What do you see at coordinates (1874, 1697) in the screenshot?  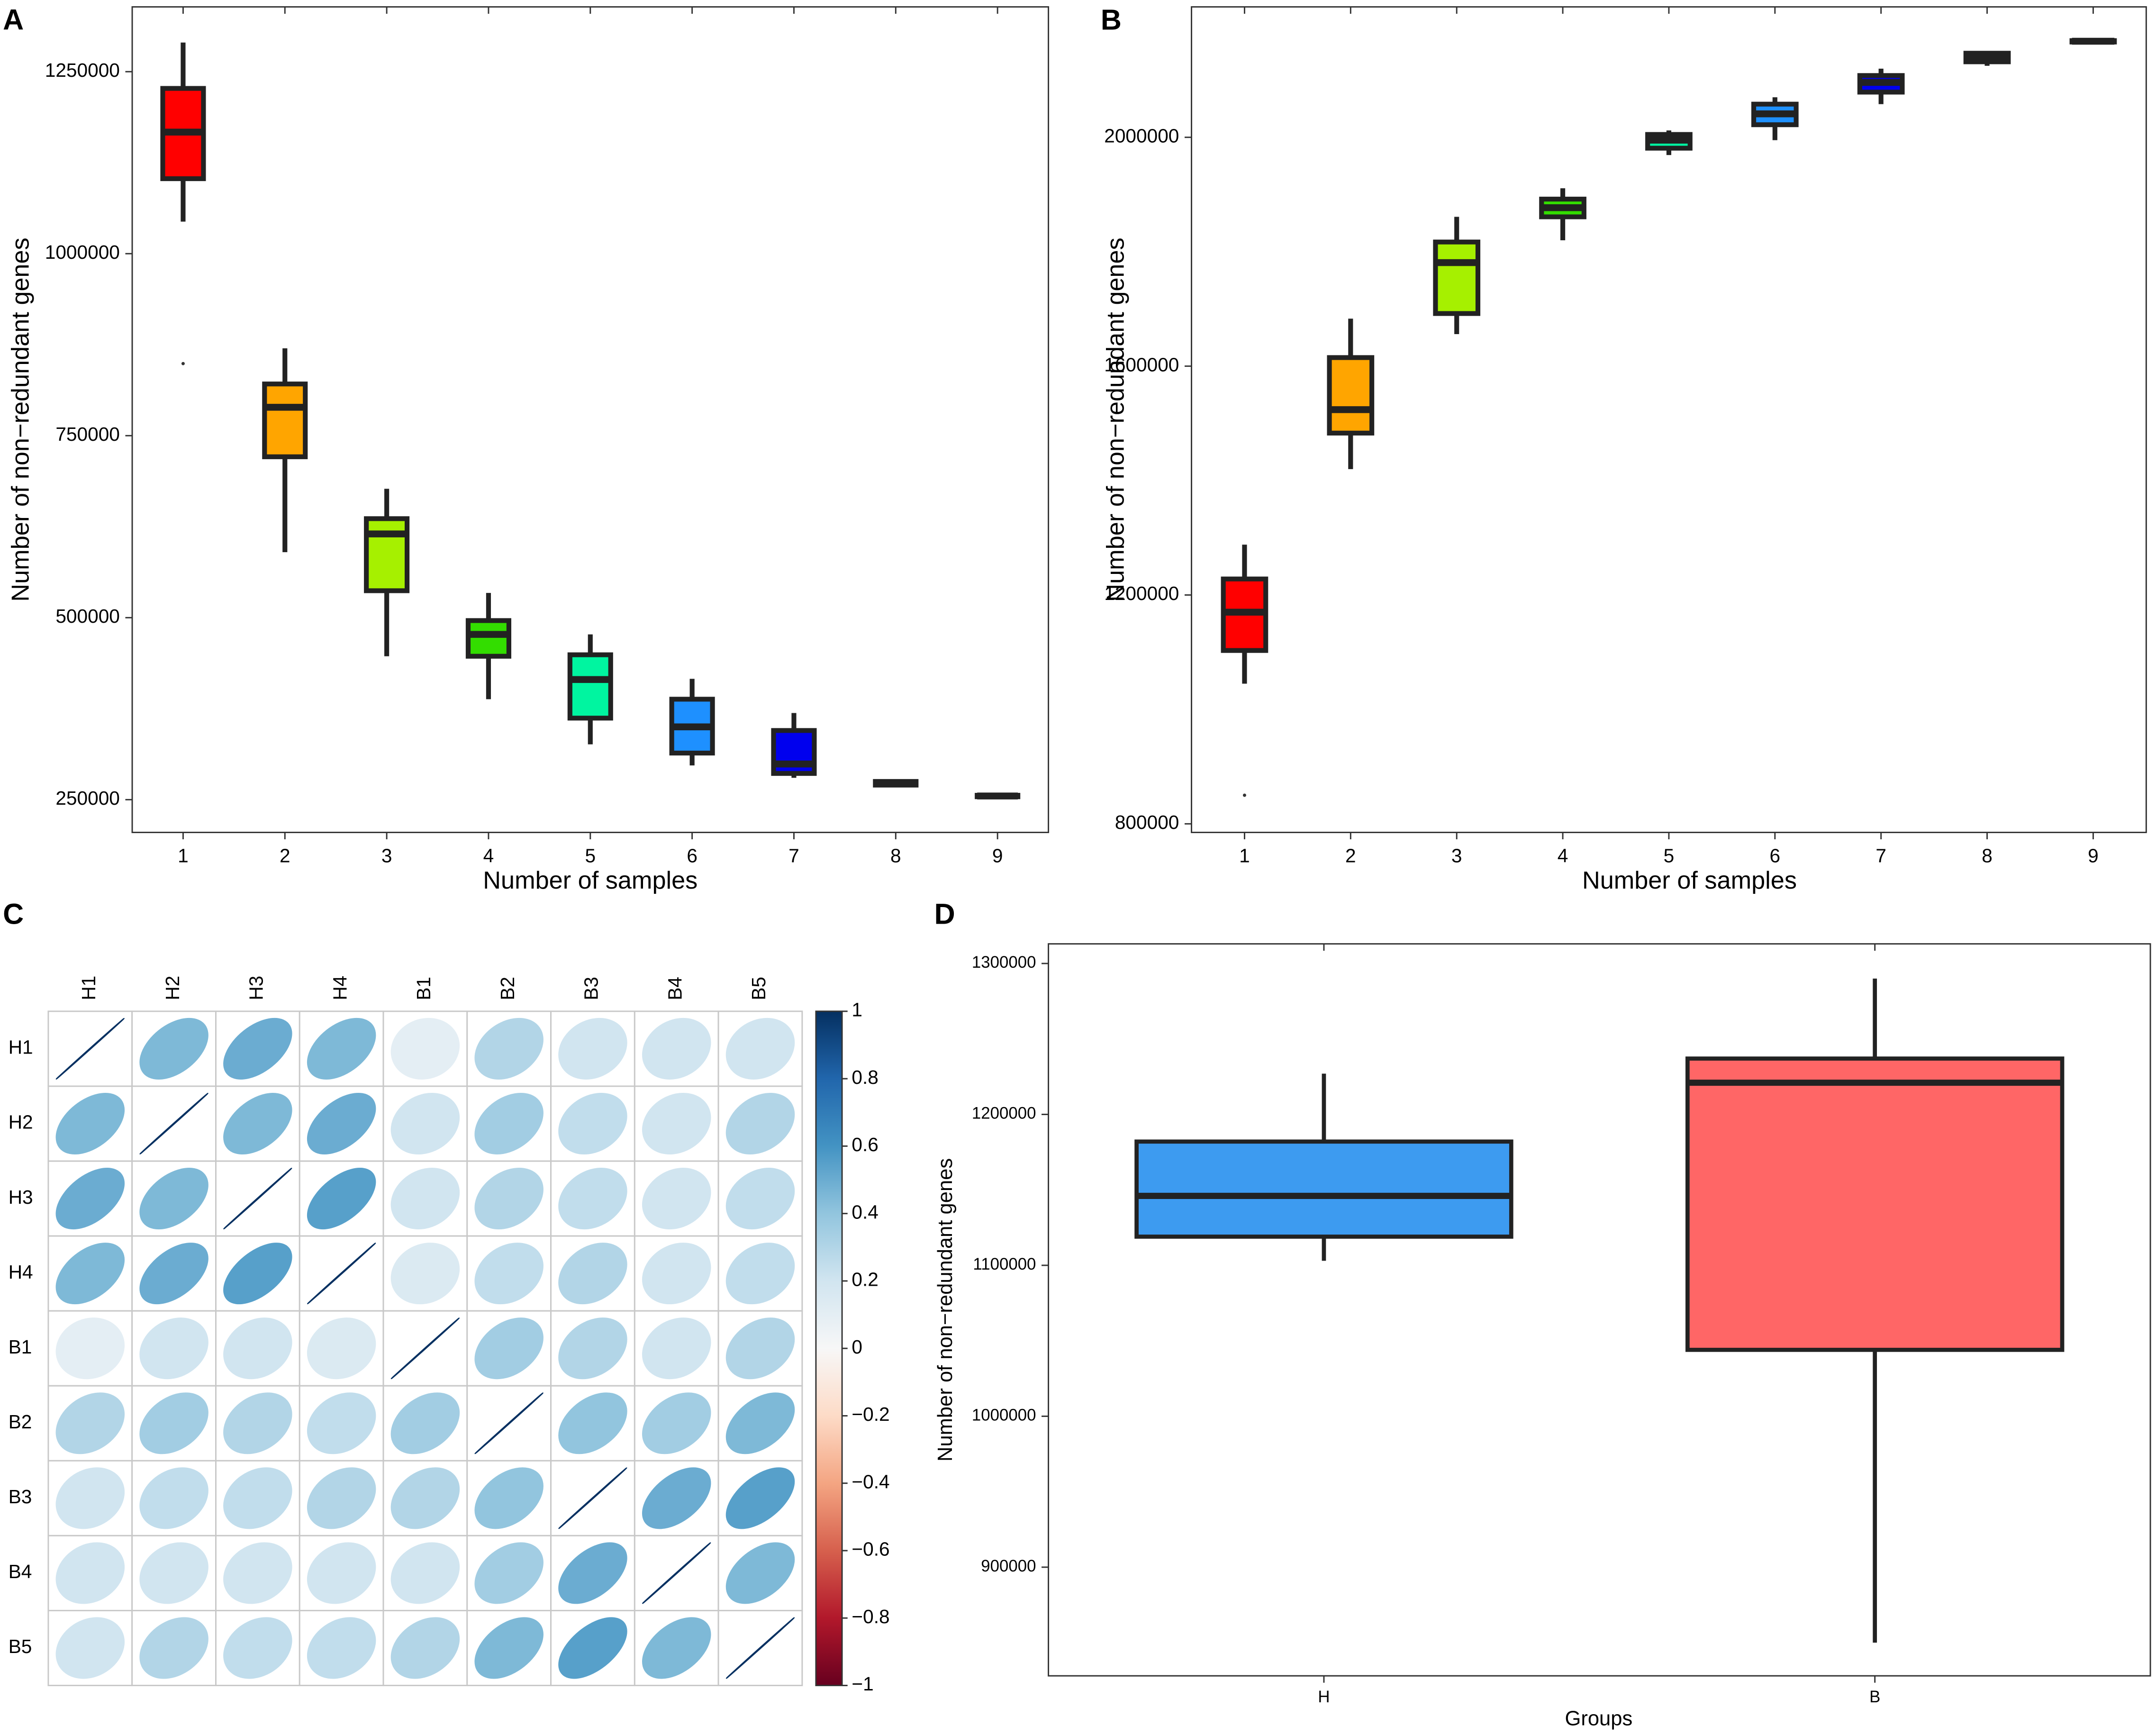 I see `x-tick-label: B` at bounding box center [1874, 1697].